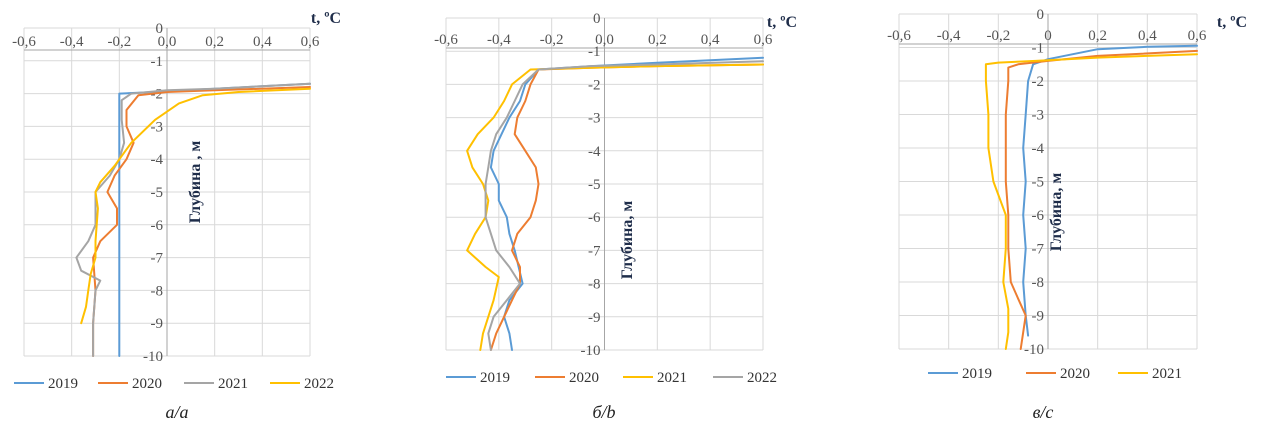 This screenshot has height=433, width=1261. Describe the element at coordinates (195, 182) in the screenshot. I see `y-axis-title: Глубина , м` at that location.